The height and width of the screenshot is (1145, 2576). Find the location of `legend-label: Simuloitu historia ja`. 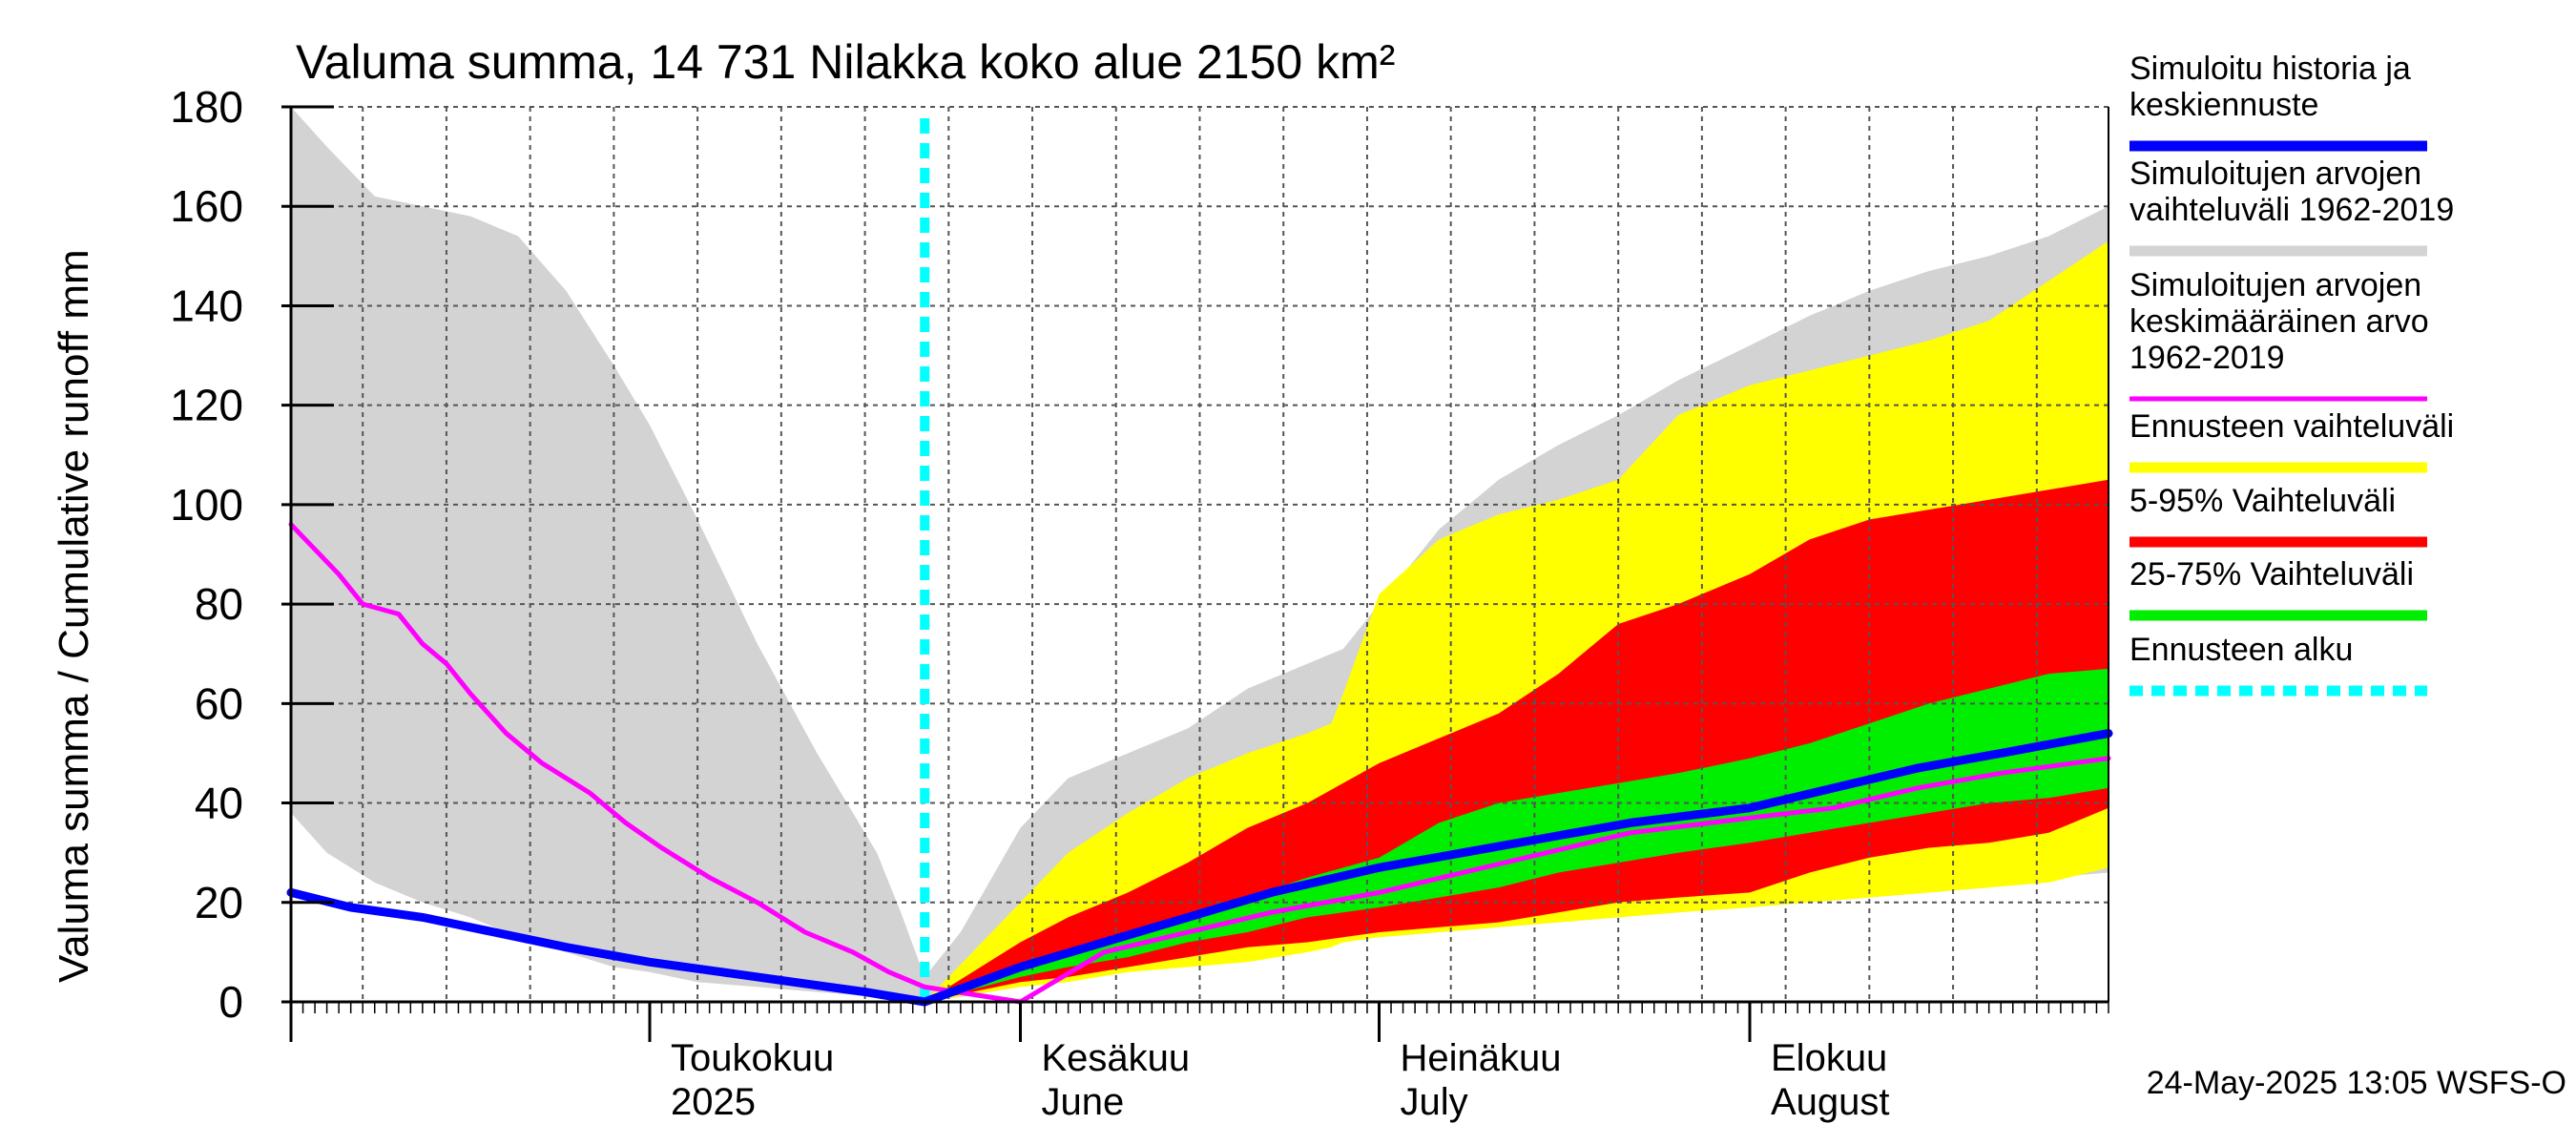

legend-label: Simuloitu historia ja is located at coordinates (2270, 69).